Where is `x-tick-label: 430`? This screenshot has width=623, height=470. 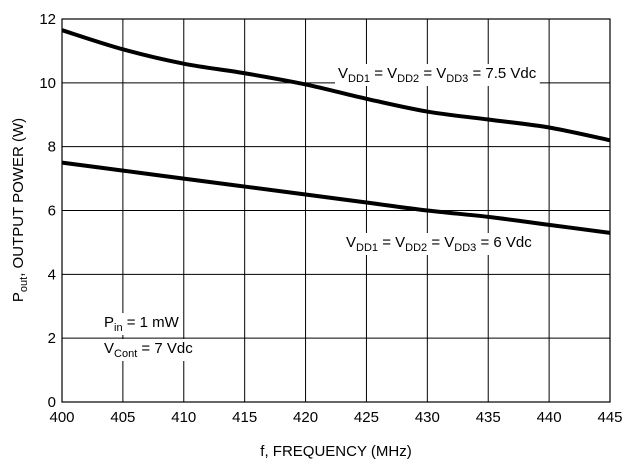
x-tick-label: 430 is located at coordinates (427, 417).